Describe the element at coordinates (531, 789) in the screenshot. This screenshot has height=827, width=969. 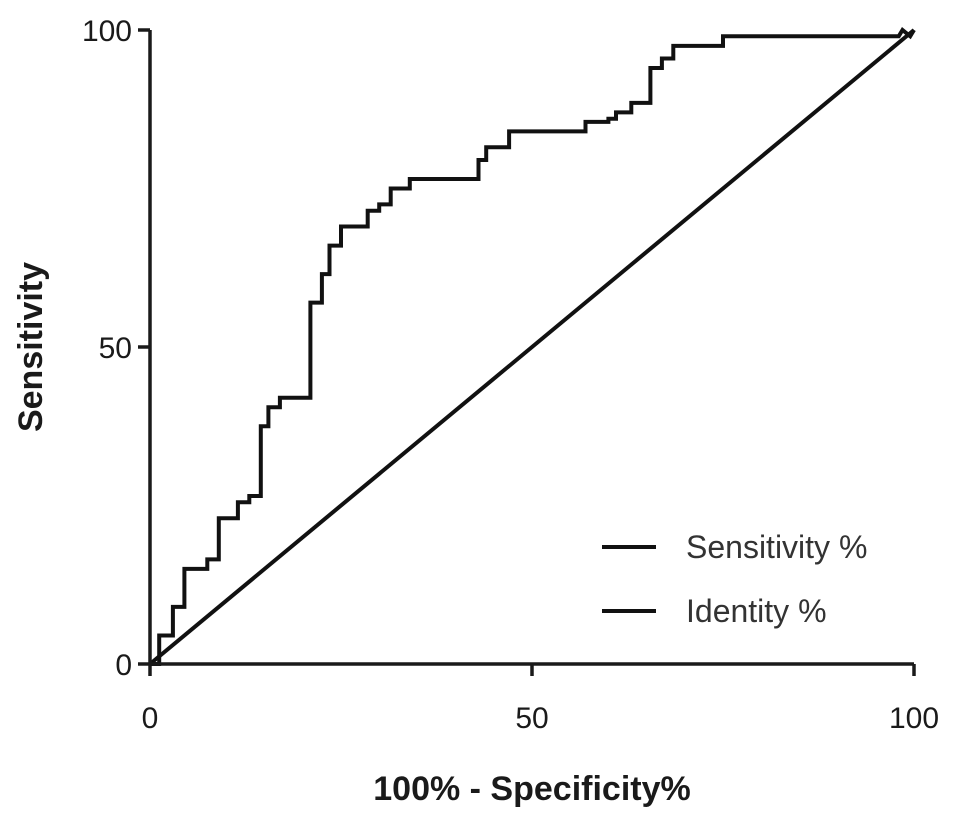
I see `x-axis-title: 100% - Specificity%` at that location.